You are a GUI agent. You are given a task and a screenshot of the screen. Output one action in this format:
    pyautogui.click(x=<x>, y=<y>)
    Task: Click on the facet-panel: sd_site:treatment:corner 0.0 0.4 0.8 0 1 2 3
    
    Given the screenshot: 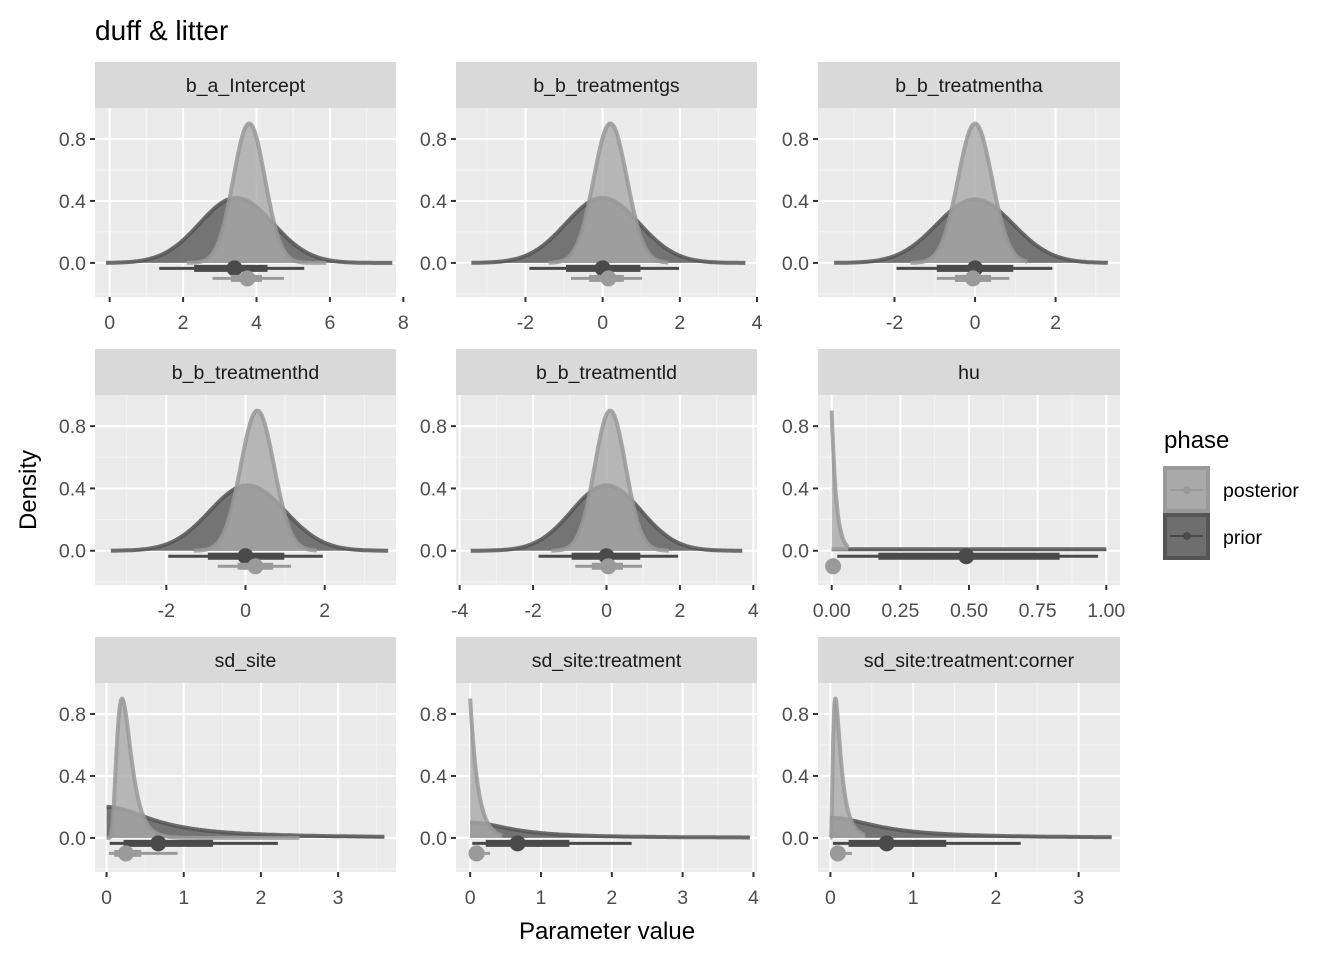 What is the action you would take?
    pyautogui.click(x=951, y=773)
    